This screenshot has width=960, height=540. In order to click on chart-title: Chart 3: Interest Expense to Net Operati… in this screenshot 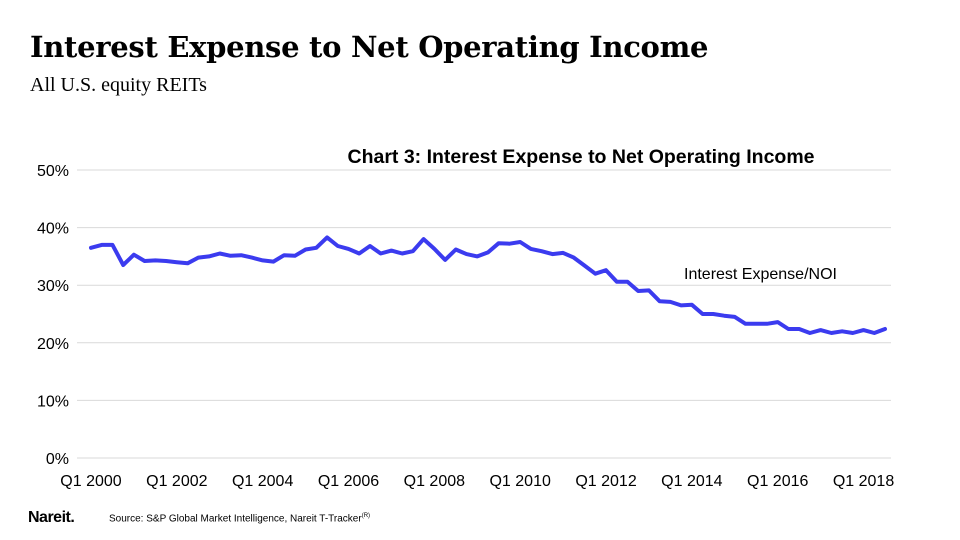, I will do `click(580, 157)`.